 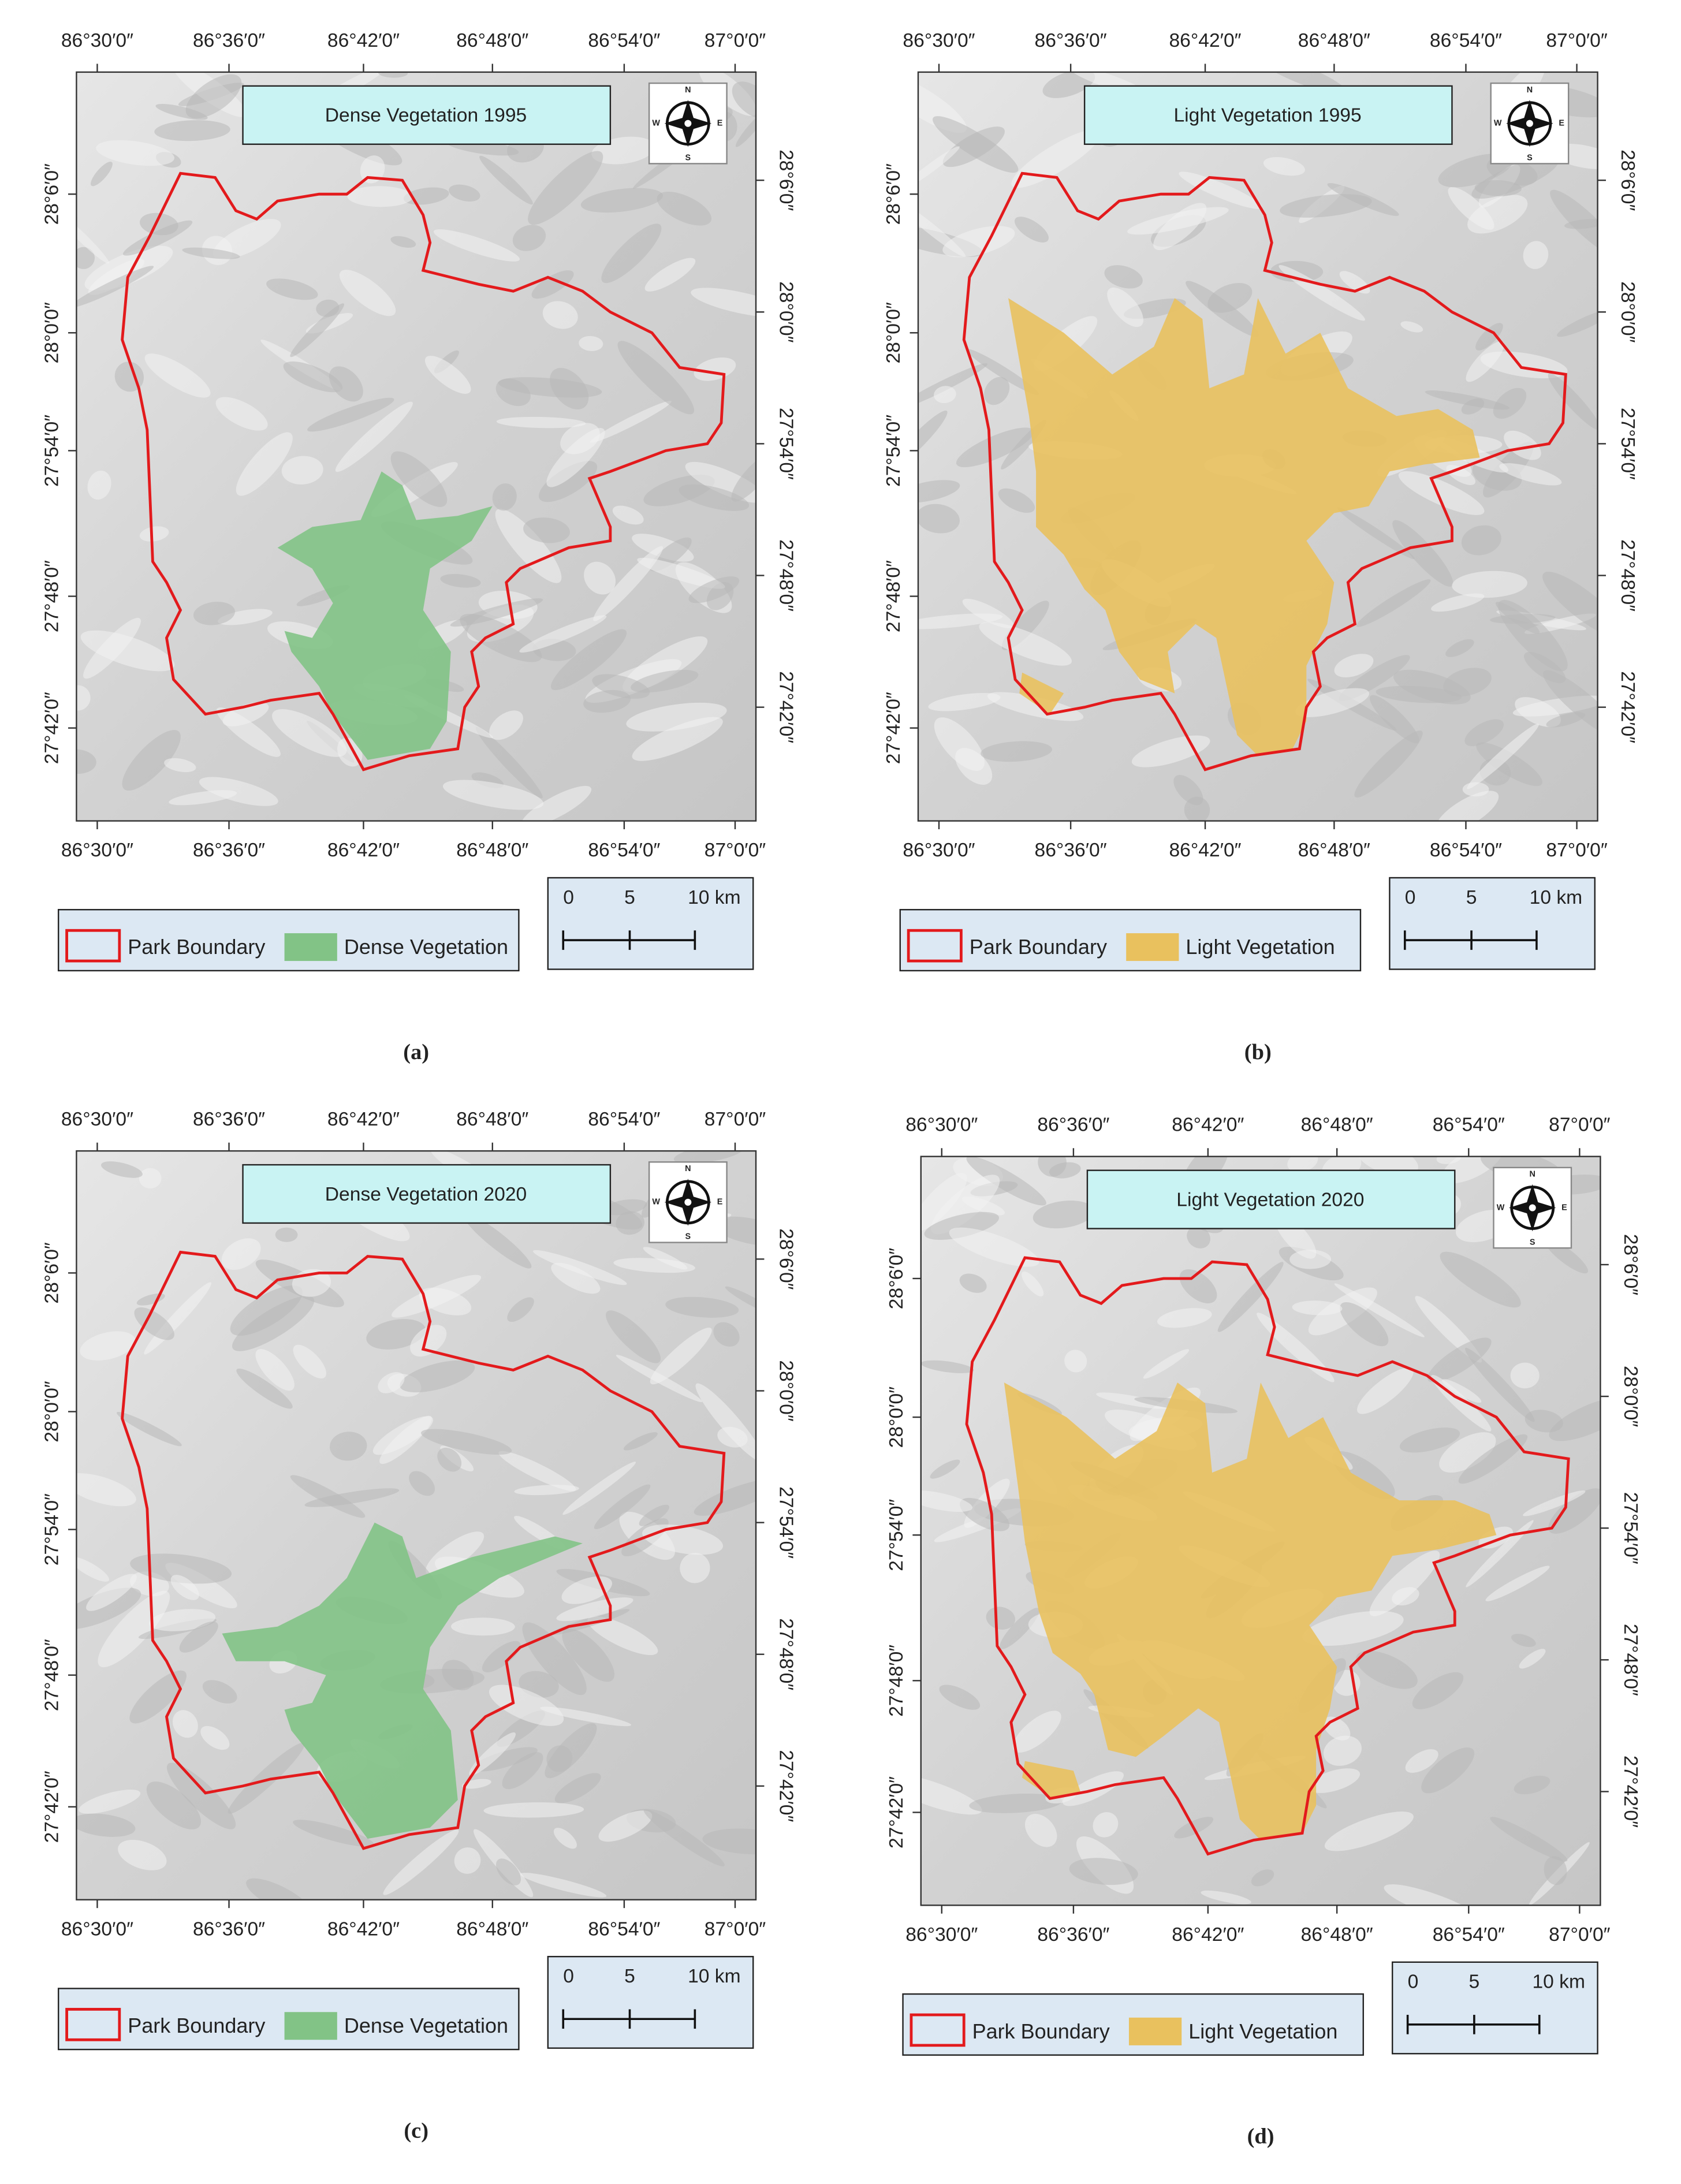 I want to click on caption: (a), so click(x=416, y=1052).